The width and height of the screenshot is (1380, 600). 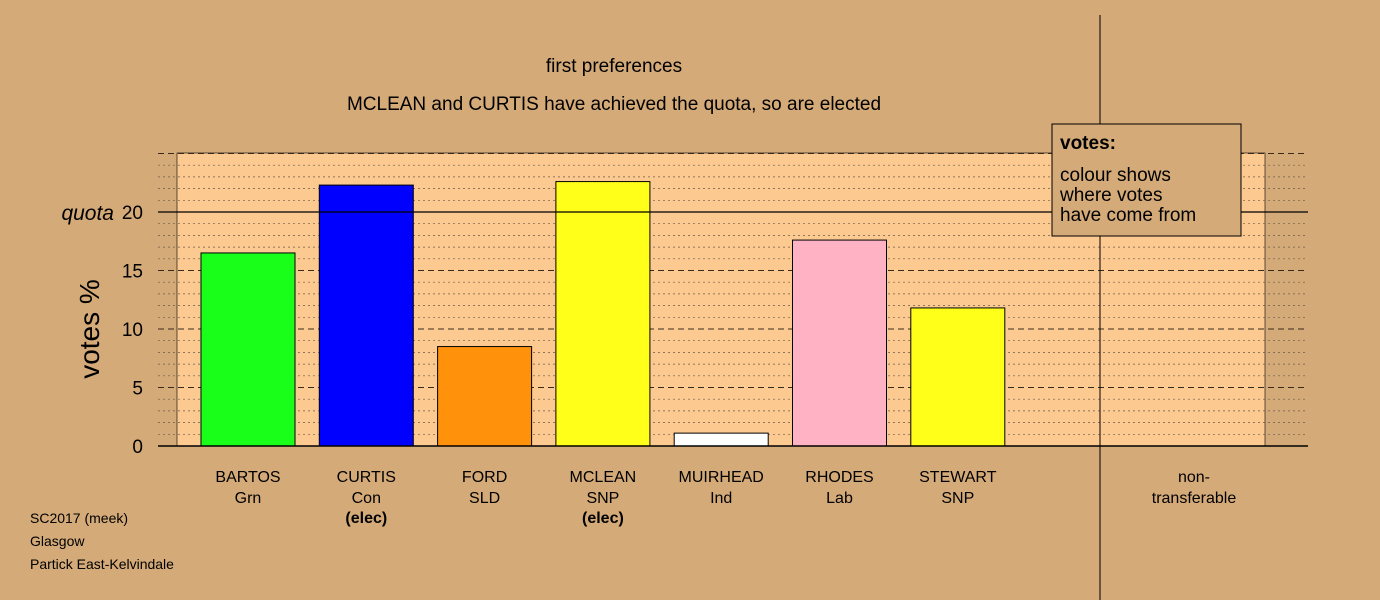 I want to click on chart-title: first preferences, so click(x=614, y=66).